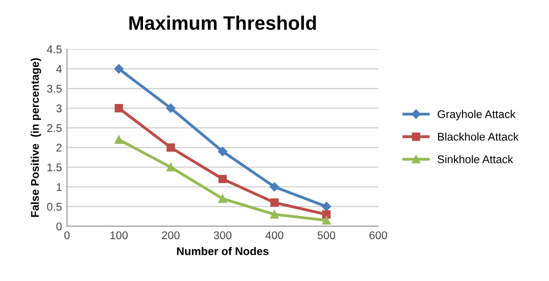  What do you see at coordinates (54, 50) in the screenshot?
I see `y-tick-label: 4.5` at bounding box center [54, 50].